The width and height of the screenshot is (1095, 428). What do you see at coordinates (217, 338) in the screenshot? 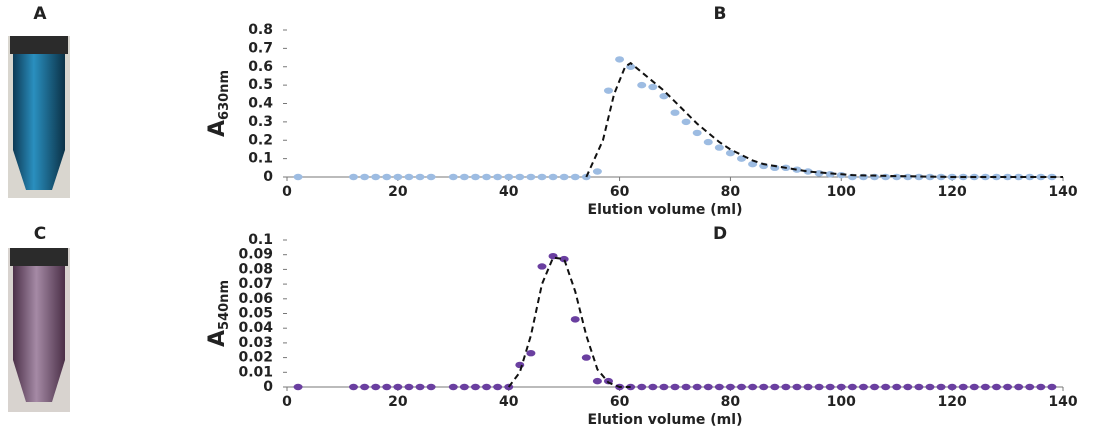
I see `y-axis-label-main: A` at bounding box center [217, 338].